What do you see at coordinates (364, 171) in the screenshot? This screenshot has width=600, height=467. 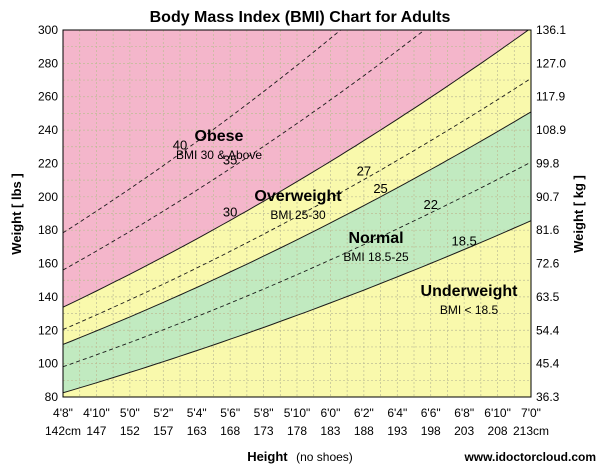 I see `bmi-curve-label: 27` at bounding box center [364, 171].